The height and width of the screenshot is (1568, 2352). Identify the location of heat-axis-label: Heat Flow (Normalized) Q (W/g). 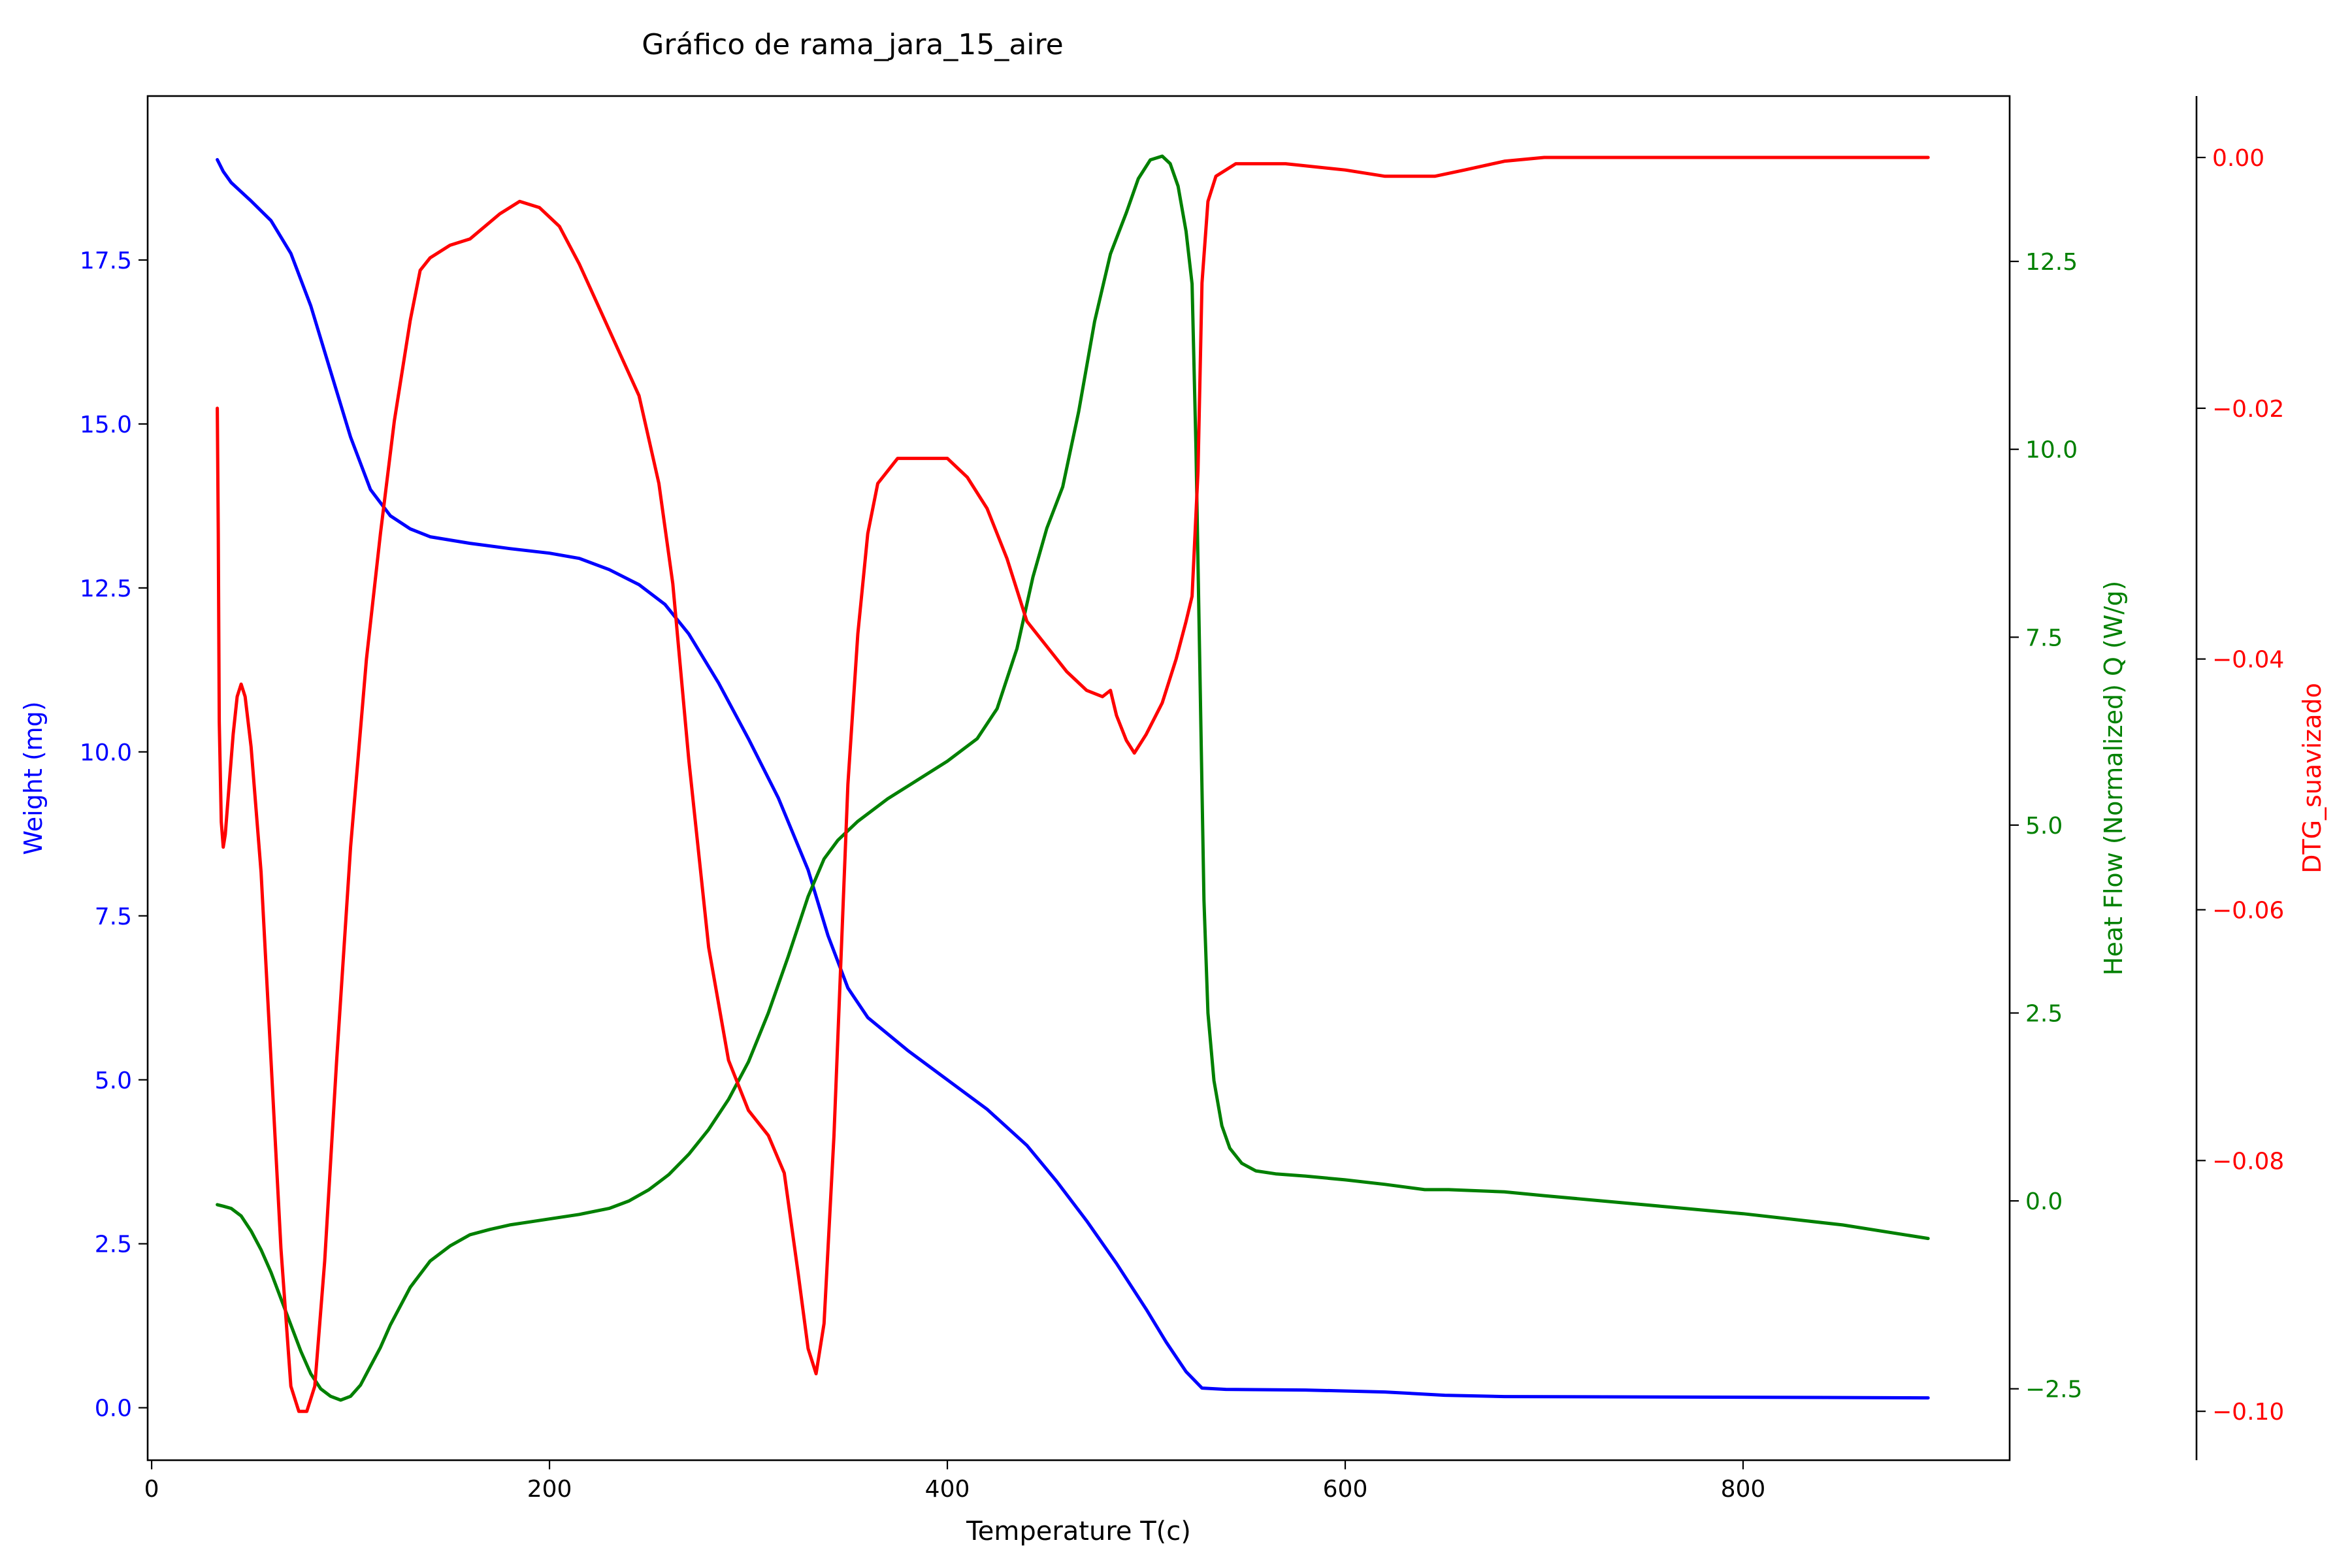
(2113, 778).